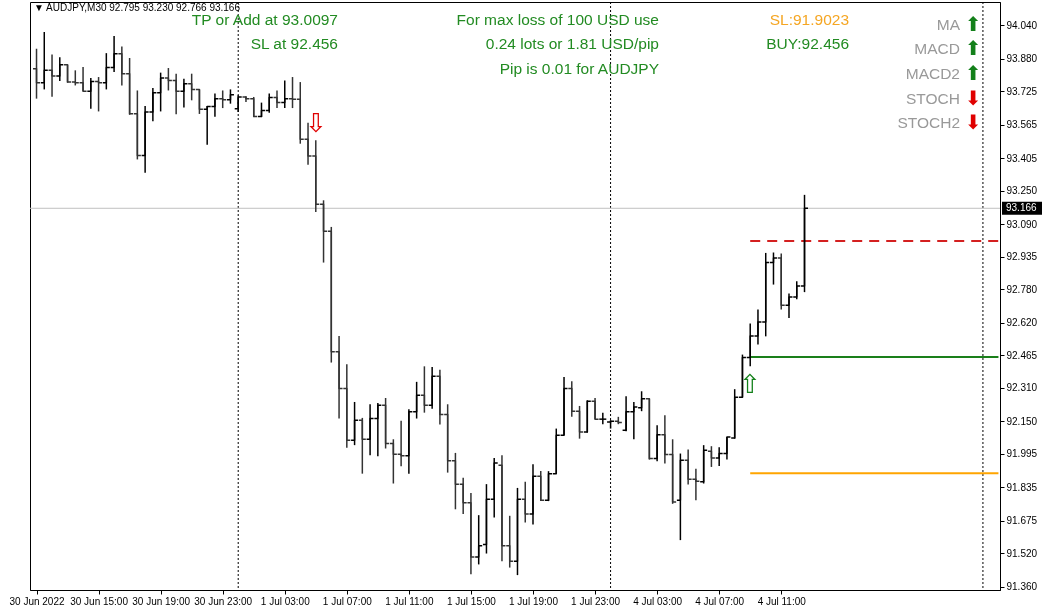 The image size is (1048, 612). I want to click on x-tick-label: 4 Jul 07:00, so click(720, 601).